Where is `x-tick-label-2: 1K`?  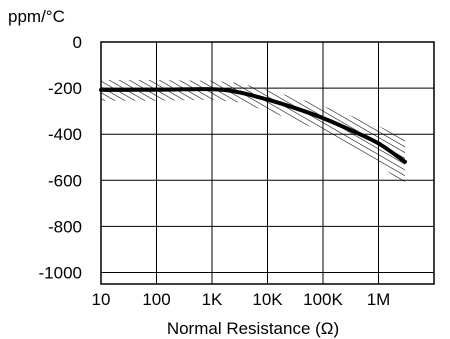
x-tick-label-2: 1K is located at coordinates (212, 299).